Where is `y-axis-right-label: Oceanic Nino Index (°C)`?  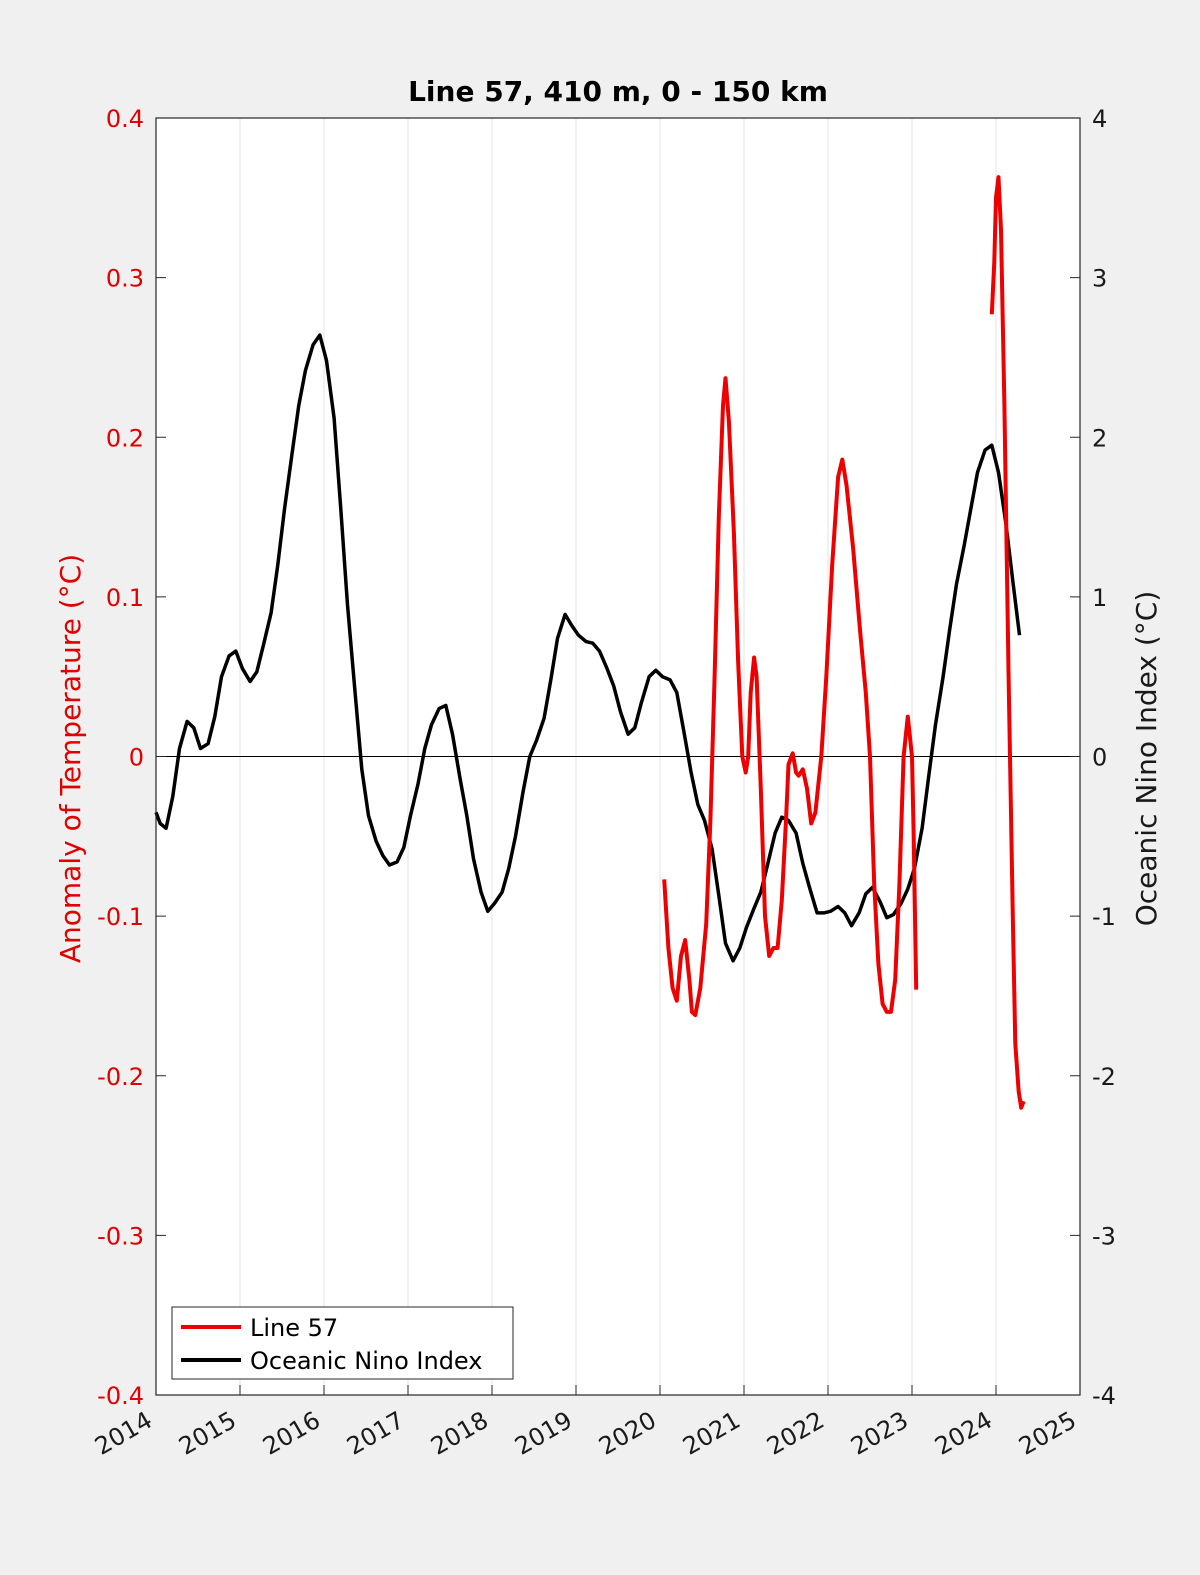 y-axis-right-label: Oceanic Nino Index (°C) is located at coordinates (1146, 759).